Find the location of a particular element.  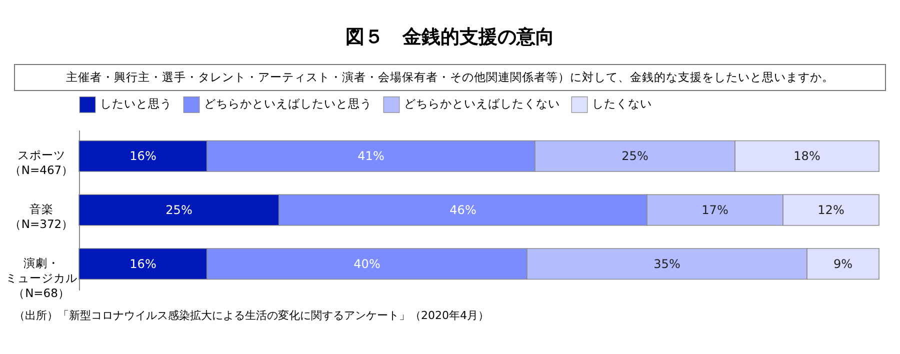

legend-label: したいと思う is located at coordinates (136, 103).